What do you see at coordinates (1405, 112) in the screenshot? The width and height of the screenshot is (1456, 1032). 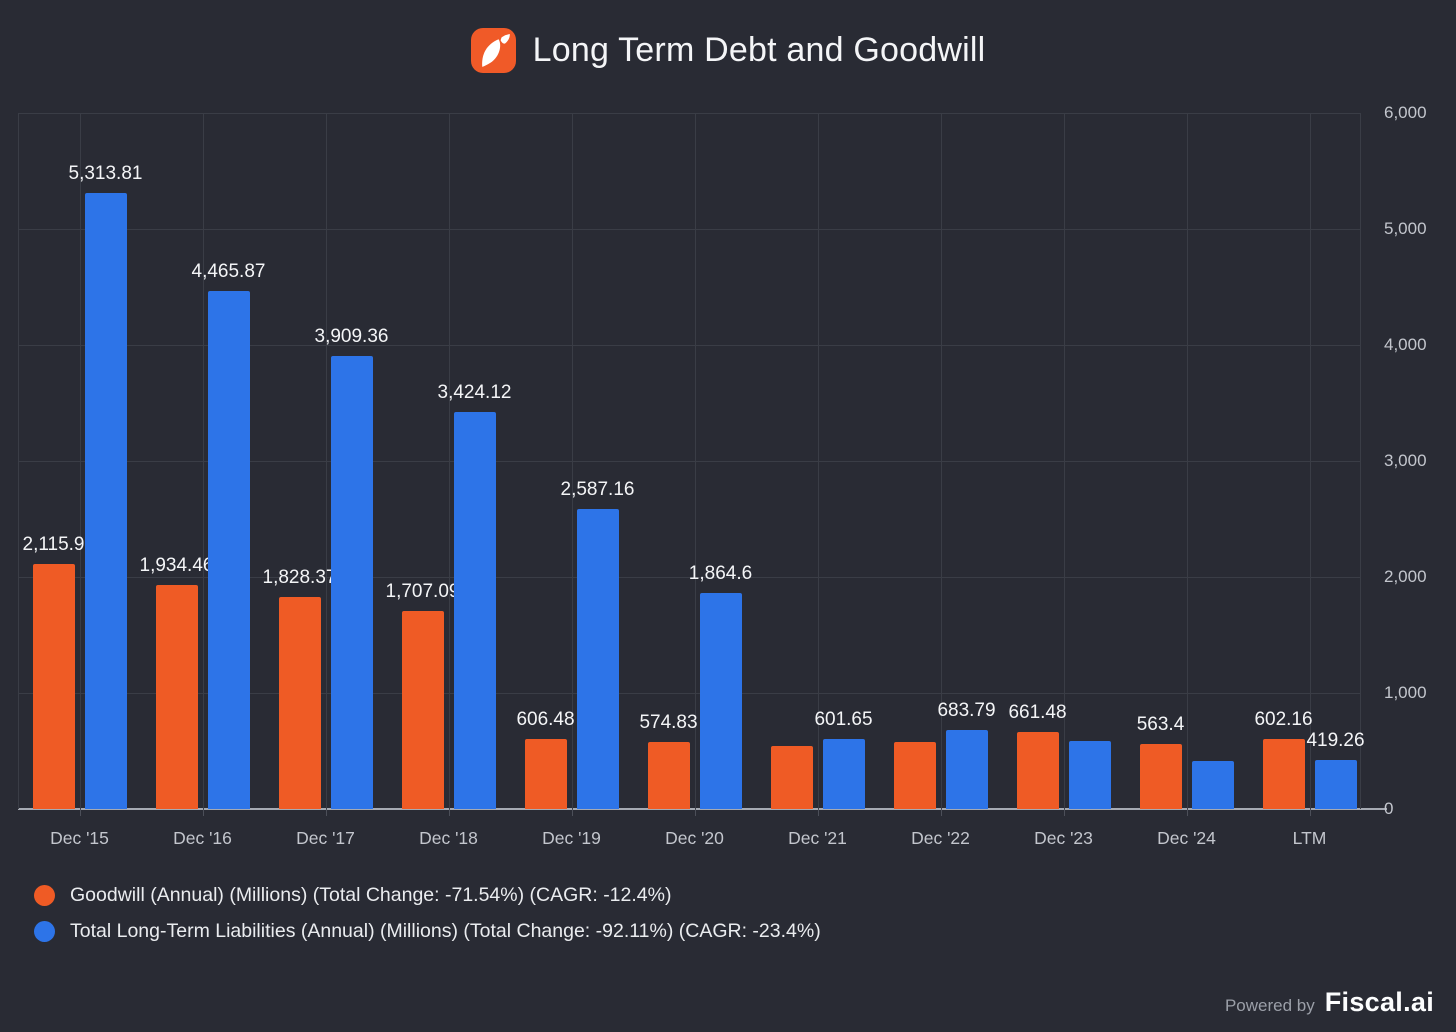 I see `y-axis-label-6000: 6,000` at bounding box center [1405, 112].